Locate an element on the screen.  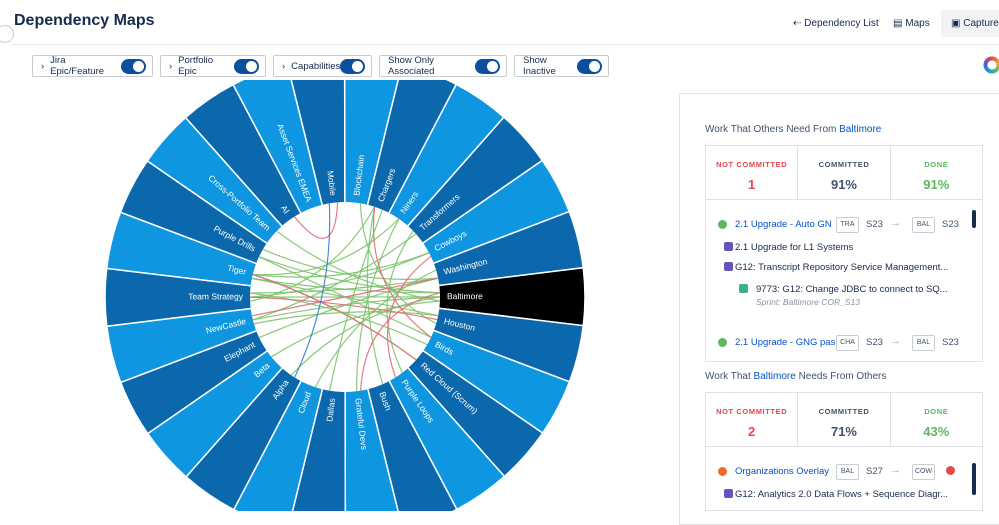
section-heading: Work That Baltimore Needs From Others is located at coordinates (795, 376).